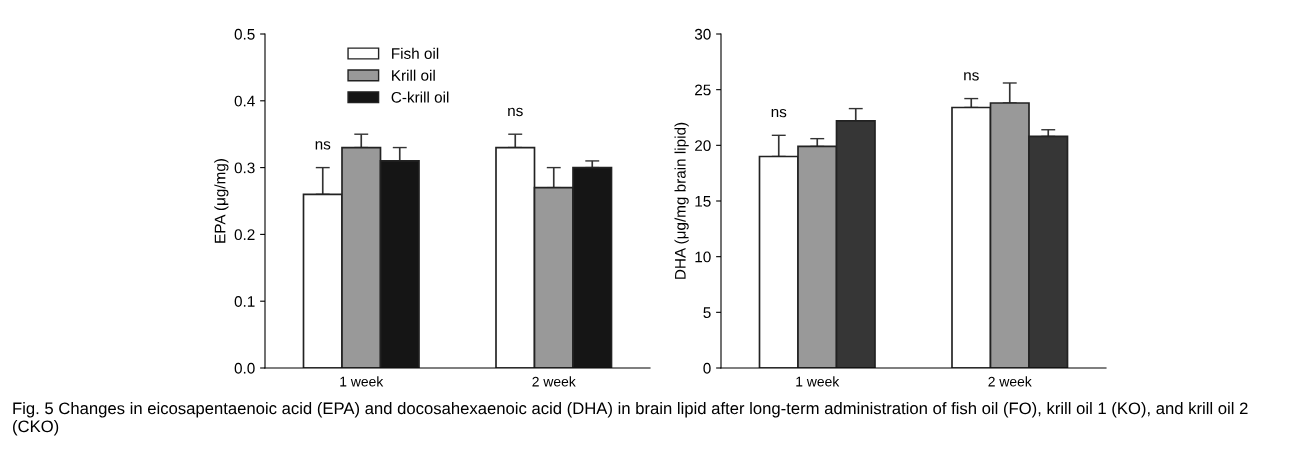  What do you see at coordinates (244, 235) in the screenshot?
I see `y-tick-label: 0.2` at bounding box center [244, 235].